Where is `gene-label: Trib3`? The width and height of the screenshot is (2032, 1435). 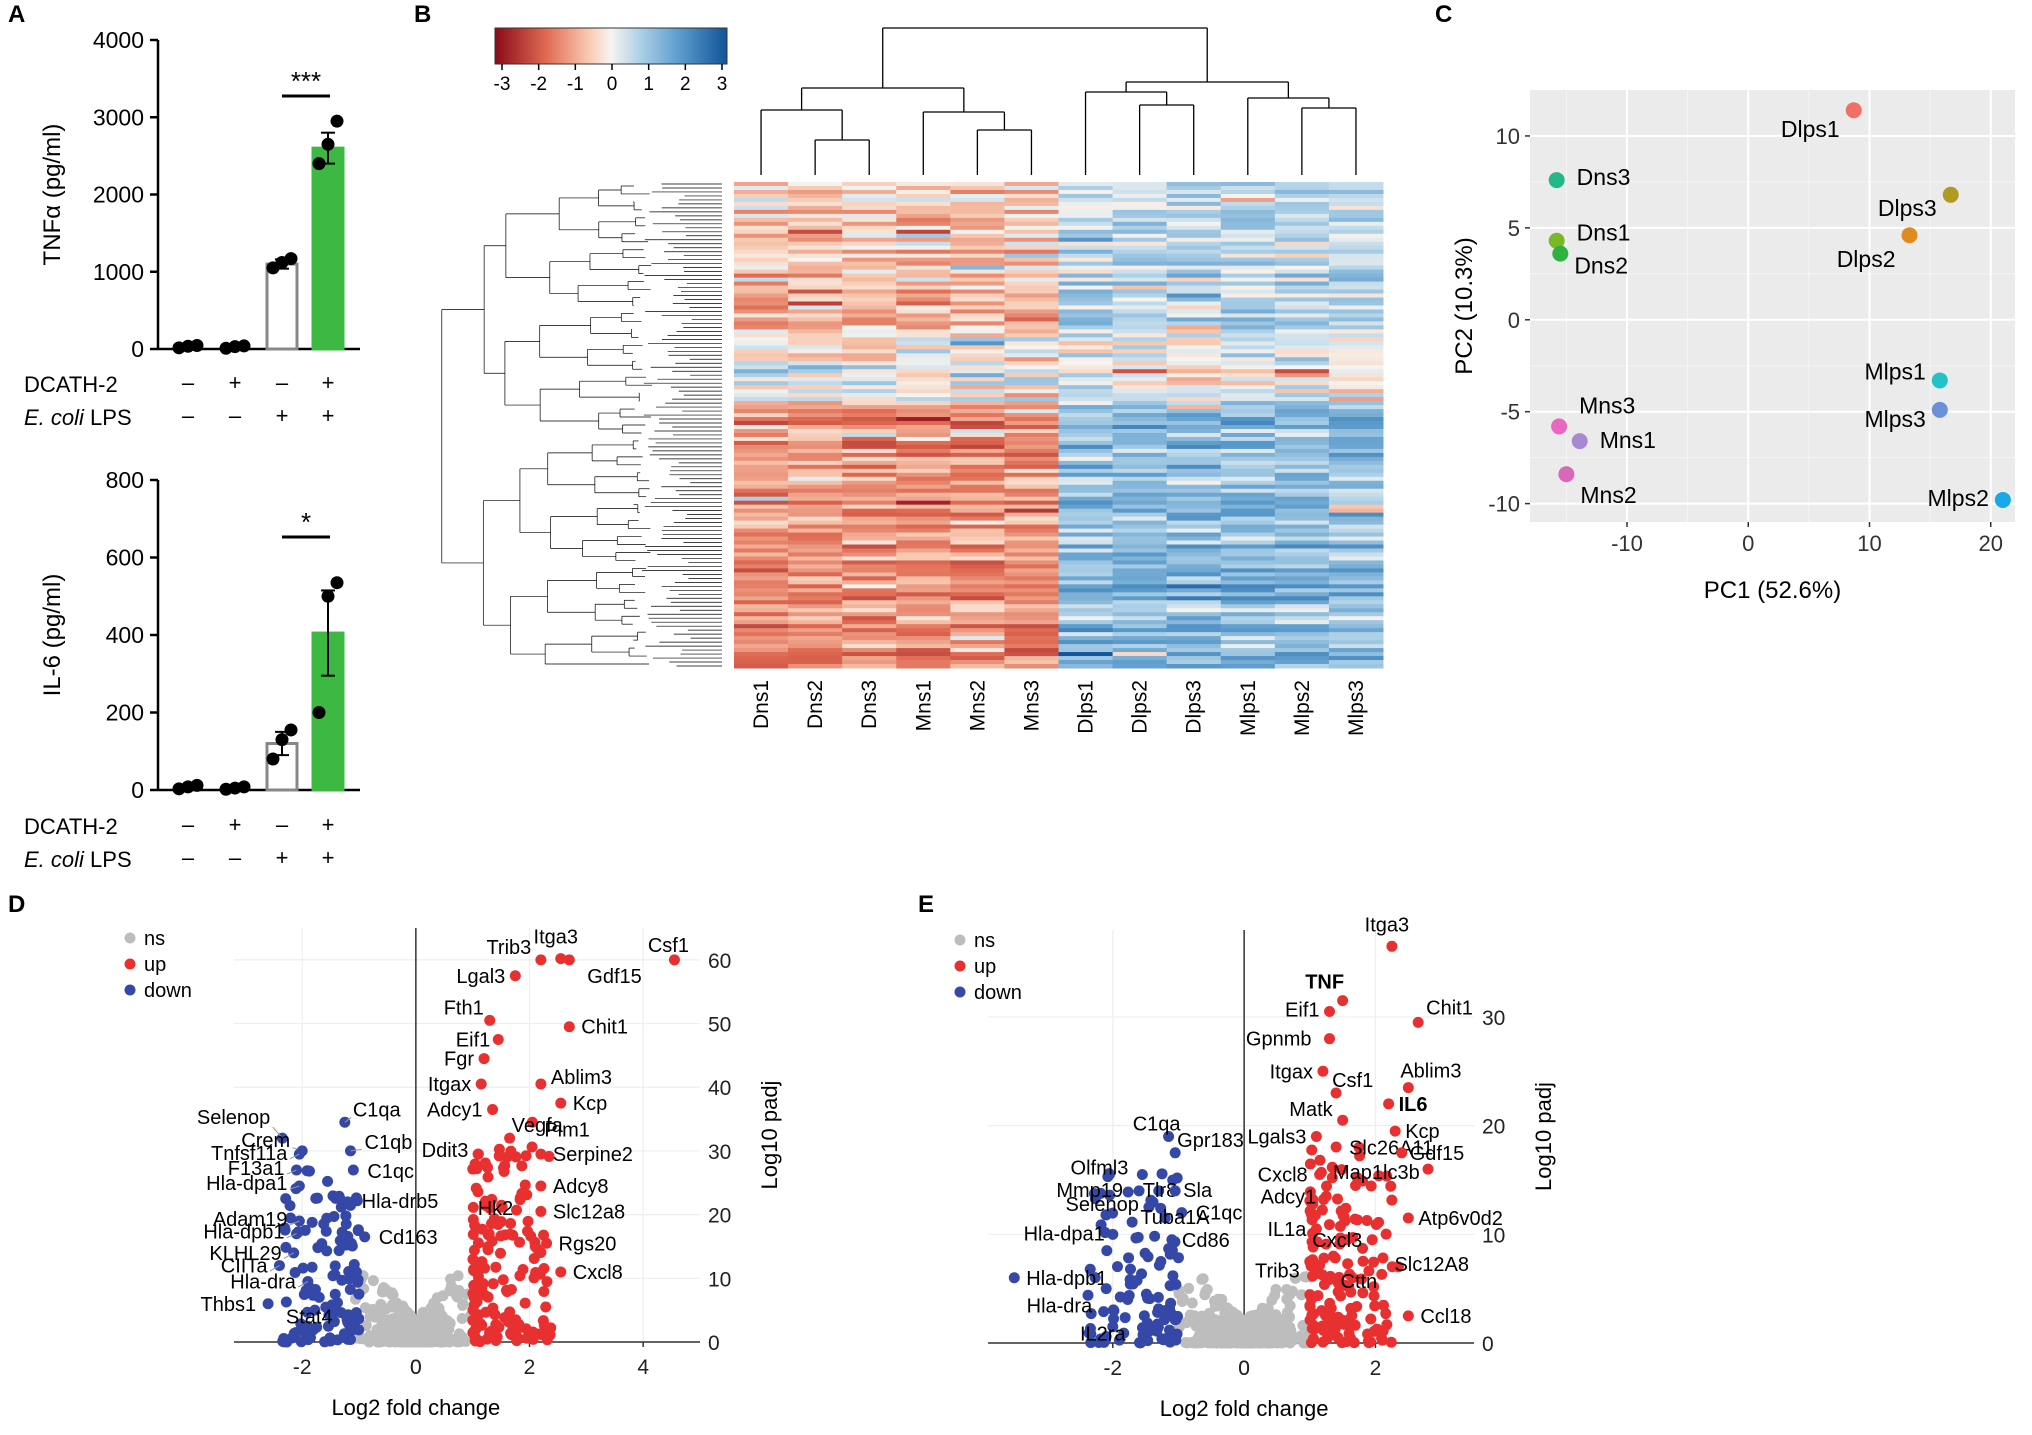 gene-label: Trib3 is located at coordinates (508, 948).